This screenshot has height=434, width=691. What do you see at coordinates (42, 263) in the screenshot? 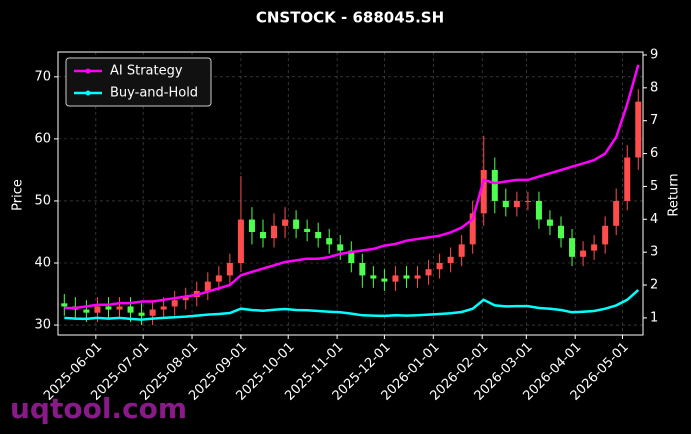
I see `y-tick-label: 40` at bounding box center [42, 263].